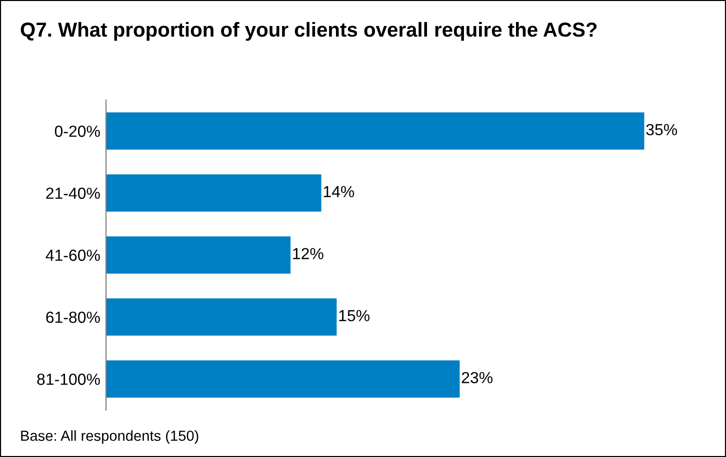  Describe the element at coordinates (308, 254) in the screenshot. I see `data-label: 12%` at that location.